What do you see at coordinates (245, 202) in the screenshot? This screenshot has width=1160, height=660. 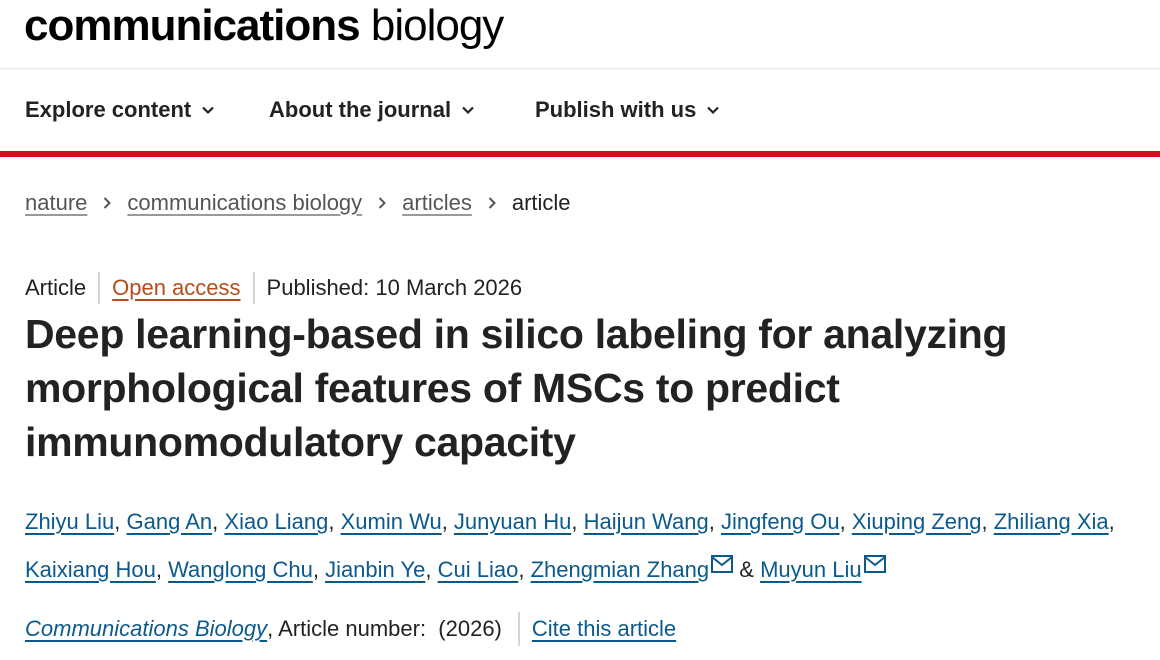 I see `breadcrumb-communications-biology: communications biology` at bounding box center [245, 202].